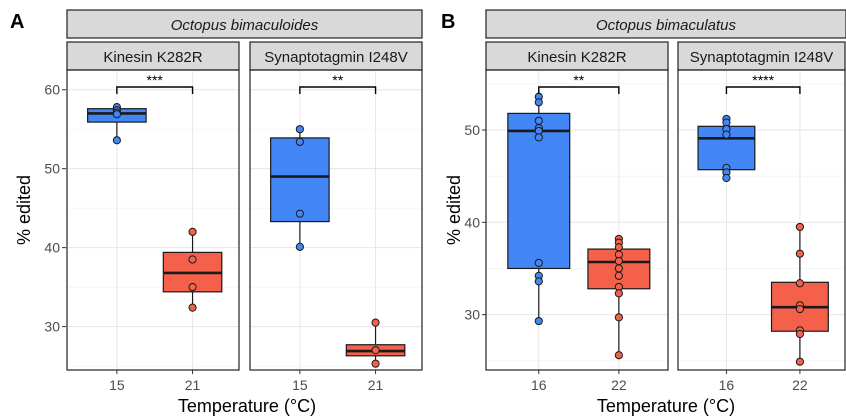 This screenshot has height=419, width=846. Describe the element at coordinates (155, 80) in the screenshot. I see `significance-label: ***` at that location.